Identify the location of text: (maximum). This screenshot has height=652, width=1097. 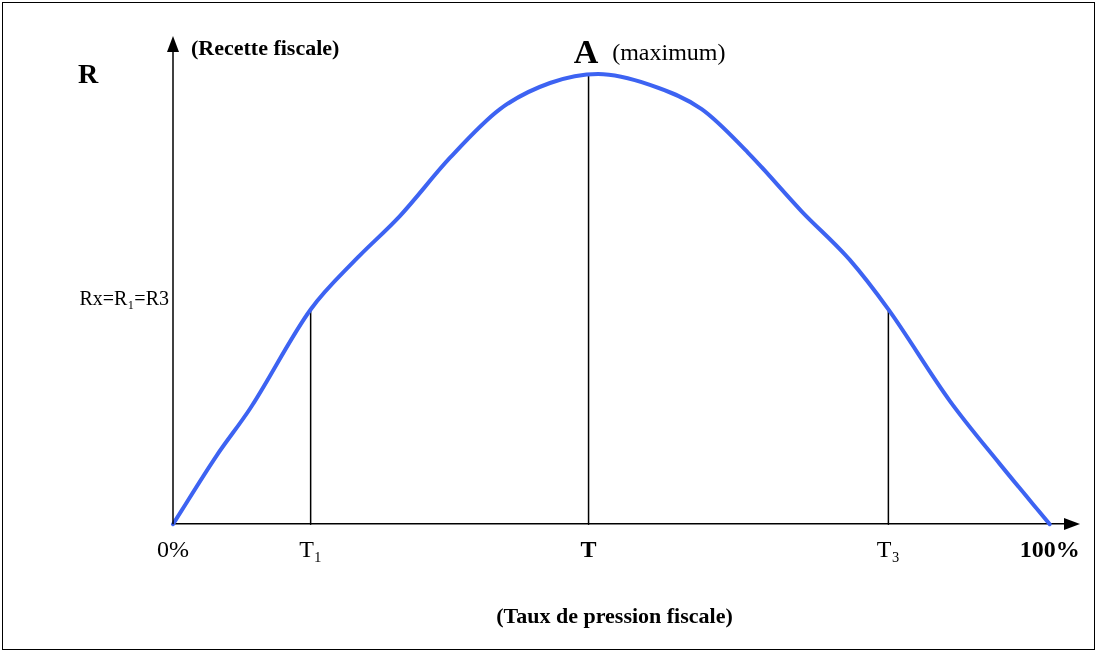
(669, 52).